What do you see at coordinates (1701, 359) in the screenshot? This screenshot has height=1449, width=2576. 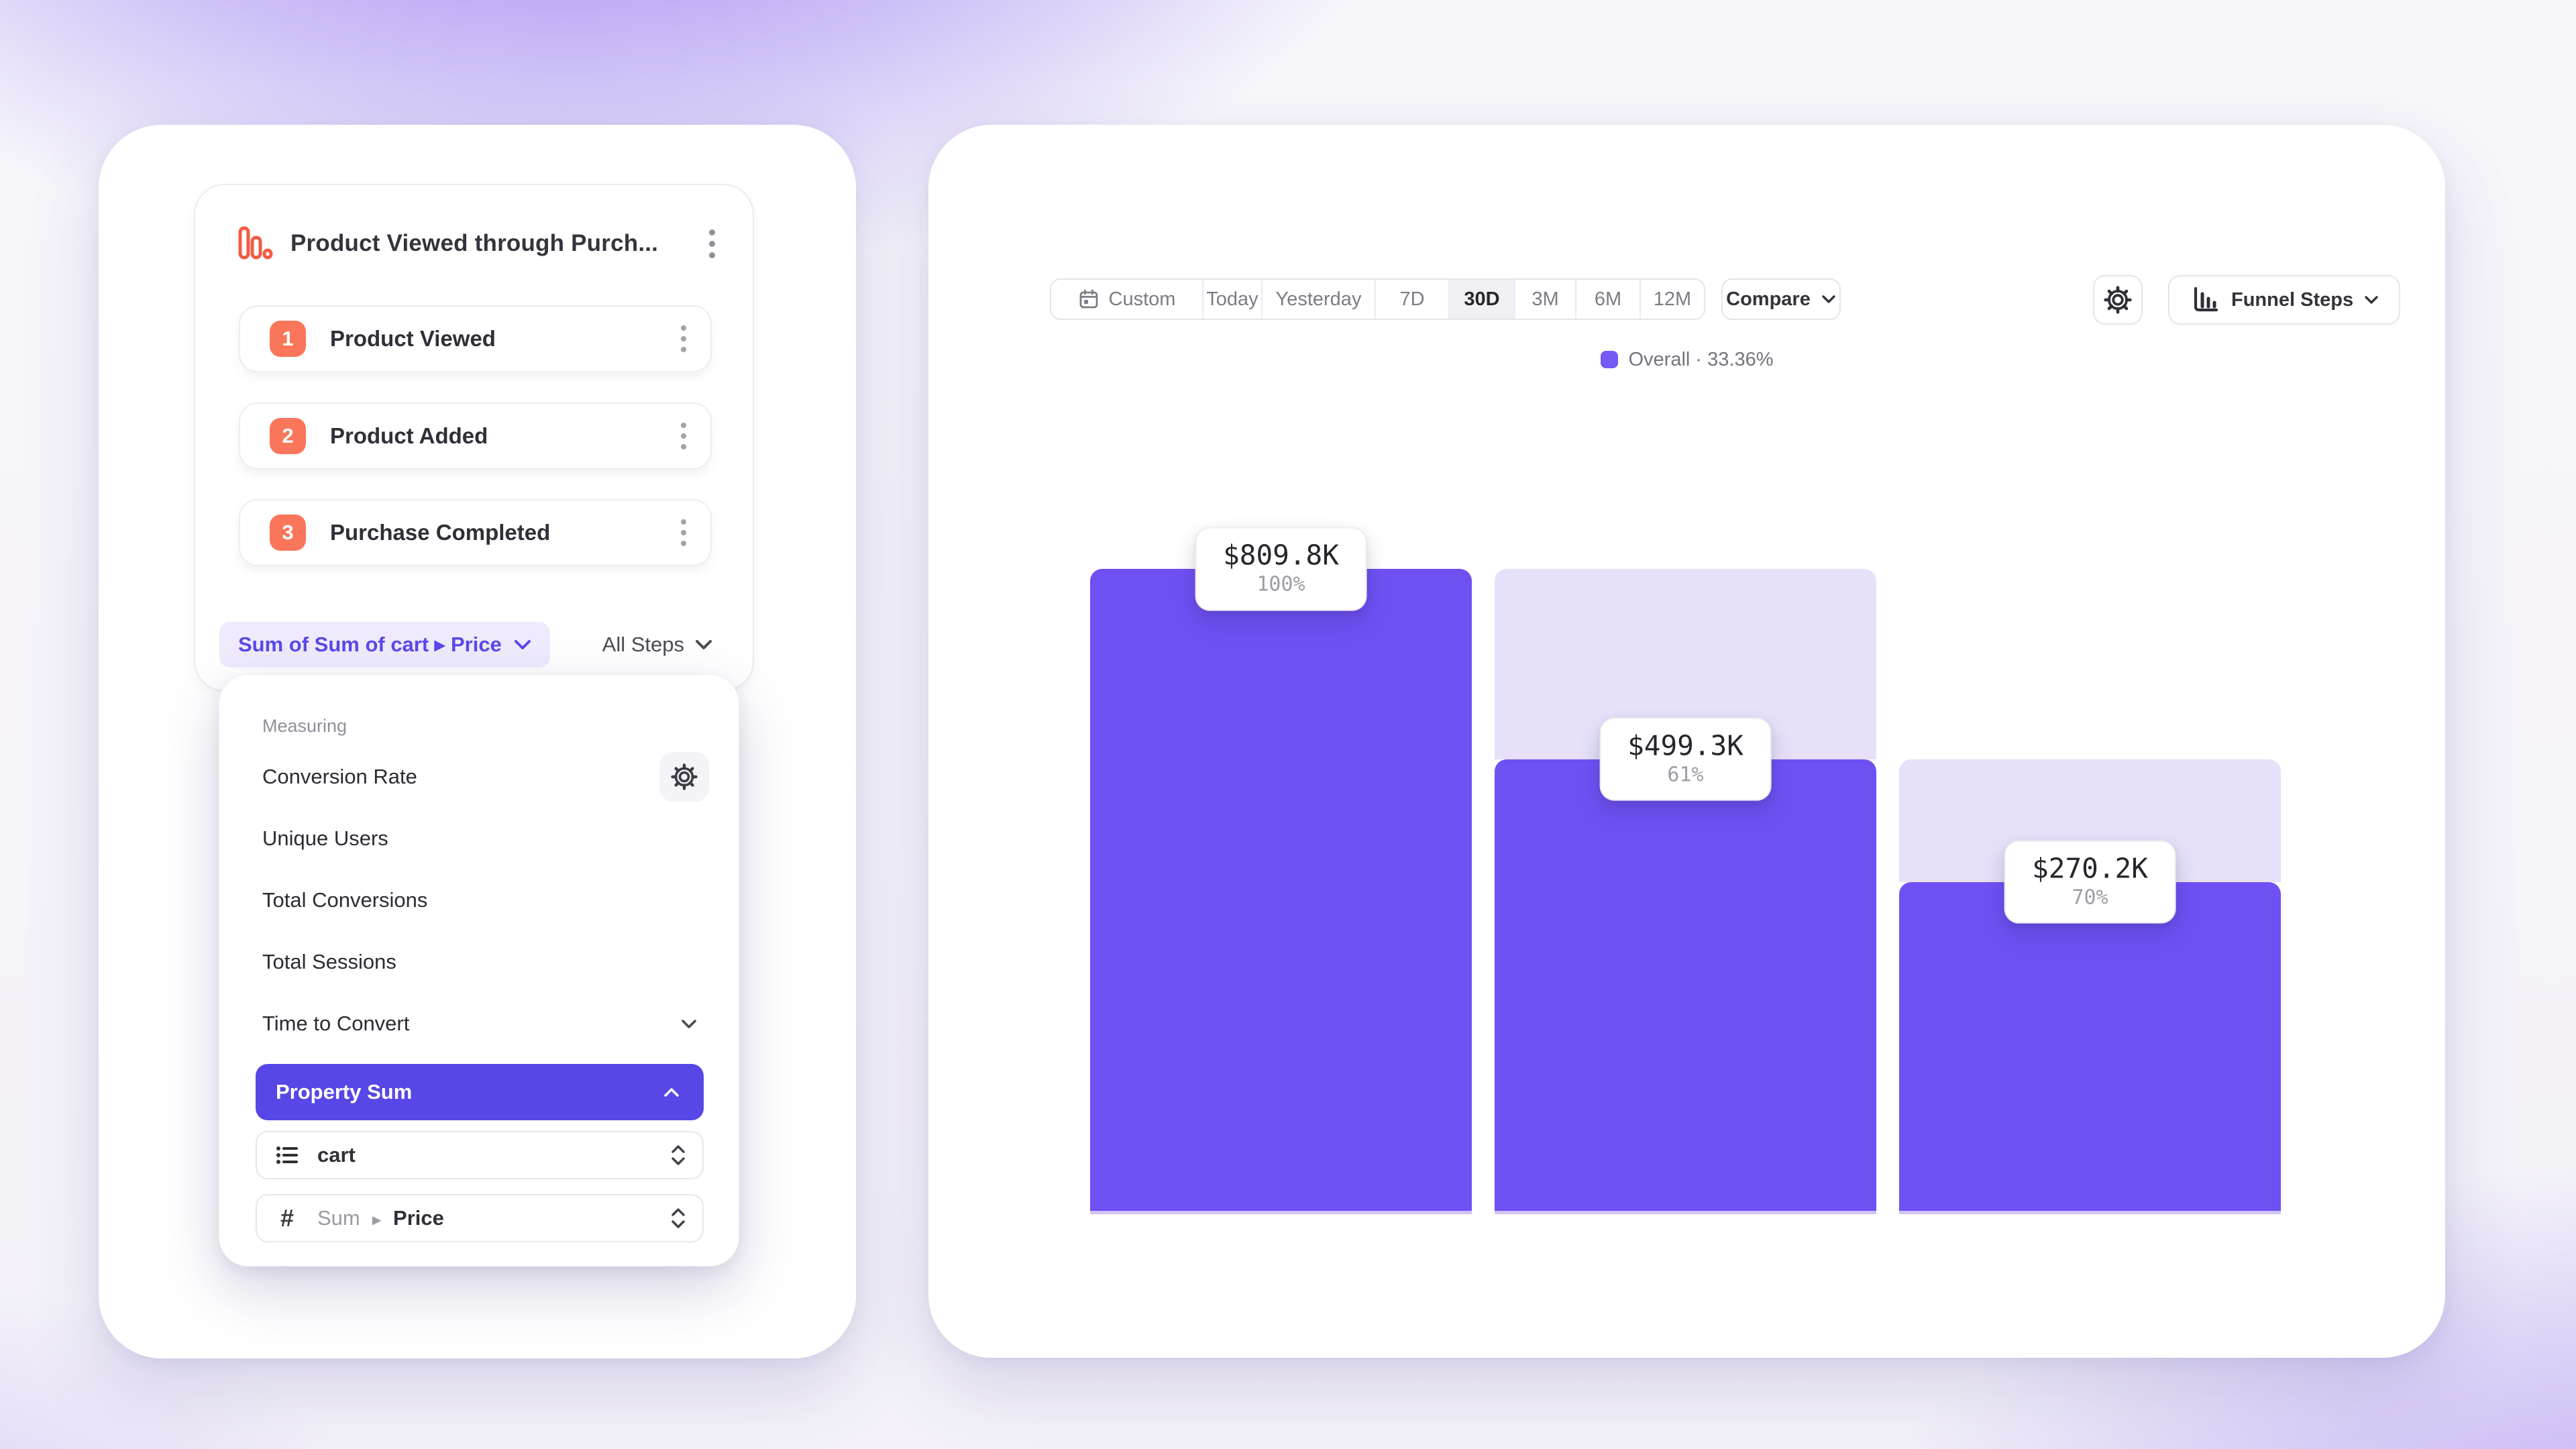 I see `legend-label: Overall · 33.36%` at bounding box center [1701, 359].